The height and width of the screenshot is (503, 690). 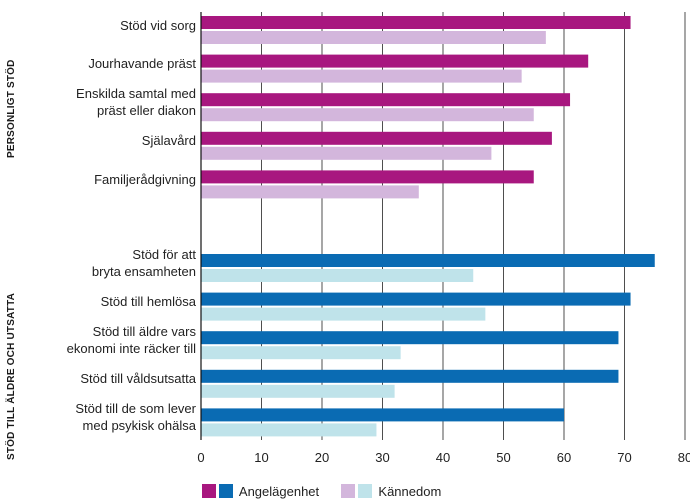 What do you see at coordinates (144, 332) in the screenshot?
I see `category-label-line: Stöd till äldre vars` at bounding box center [144, 332].